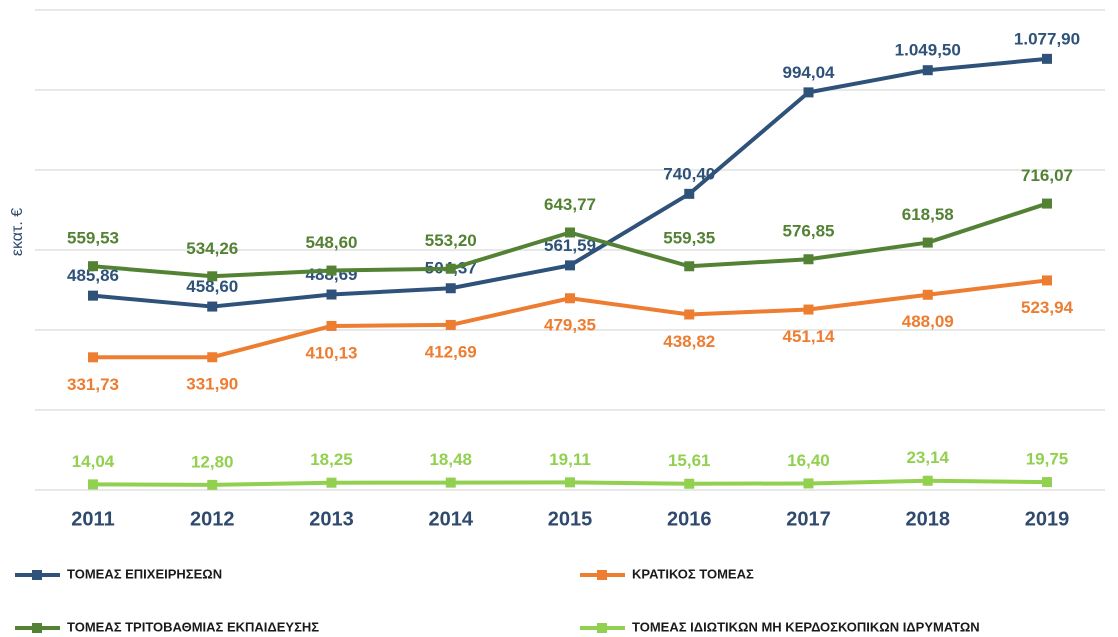  Describe the element at coordinates (93, 275) in the screenshot. I see `data-label: 485,86` at that location.